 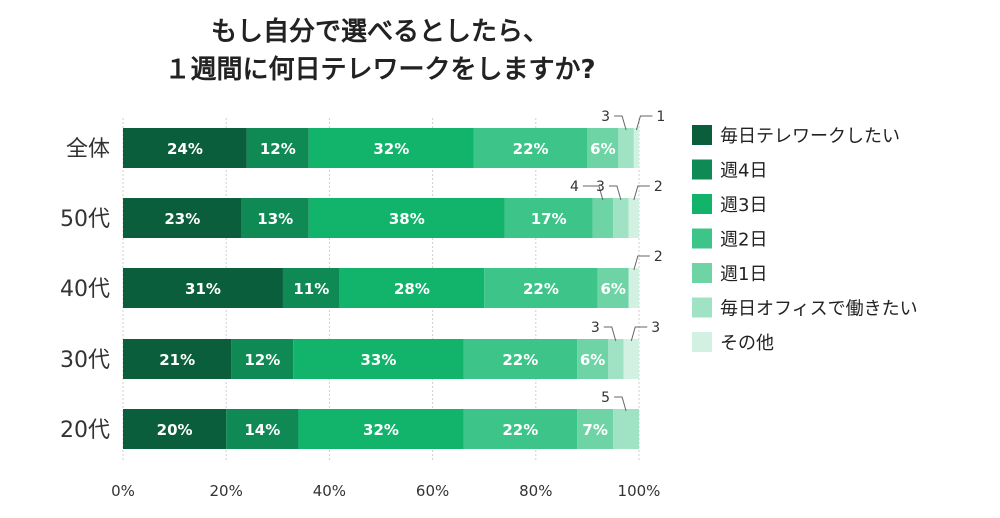 What do you see at coordinates (85, 360) in the screenshot?
I see `category-label: 30代` at bounding box center [85, 360].